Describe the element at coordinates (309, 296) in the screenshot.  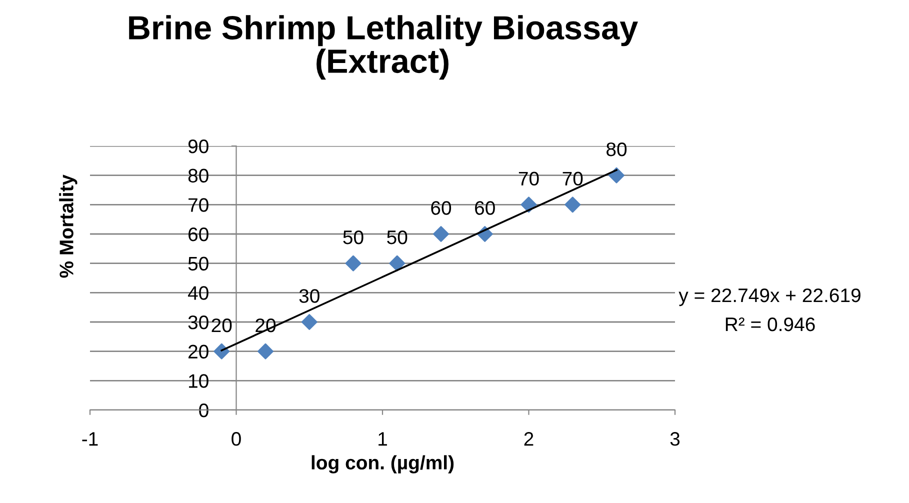
I see `data-label: 30` at that location.